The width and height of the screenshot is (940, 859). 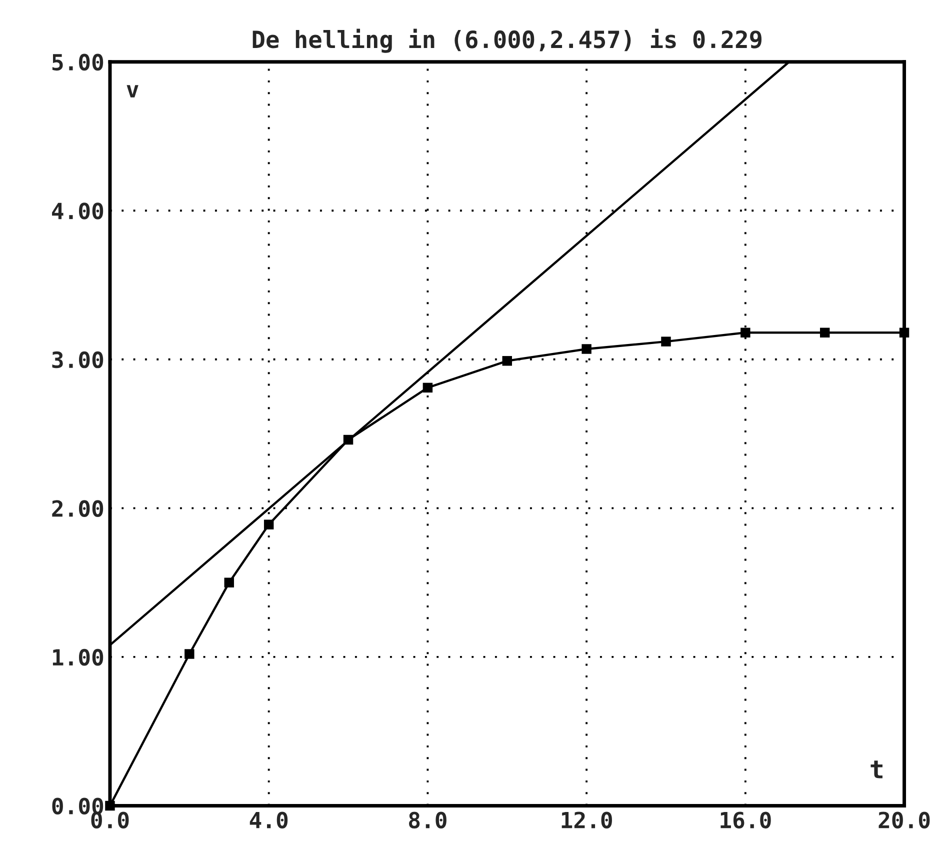 What do you see at coordinates (78, 62) in the screenshot?
I see `y-tick-label: 5.00` at bounding box center [78, 62].